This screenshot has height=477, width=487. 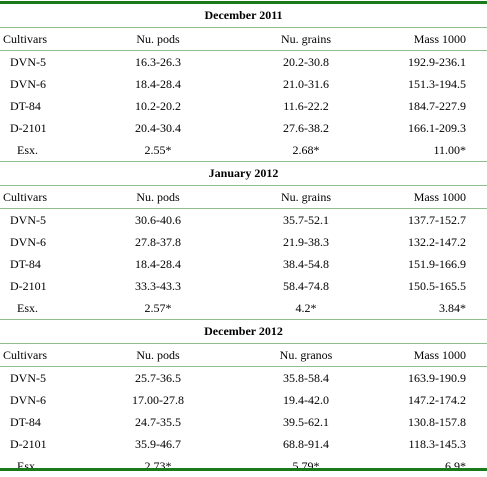 I want to click on mass-range: 150.5-165.5, so click(x=437, y=286).